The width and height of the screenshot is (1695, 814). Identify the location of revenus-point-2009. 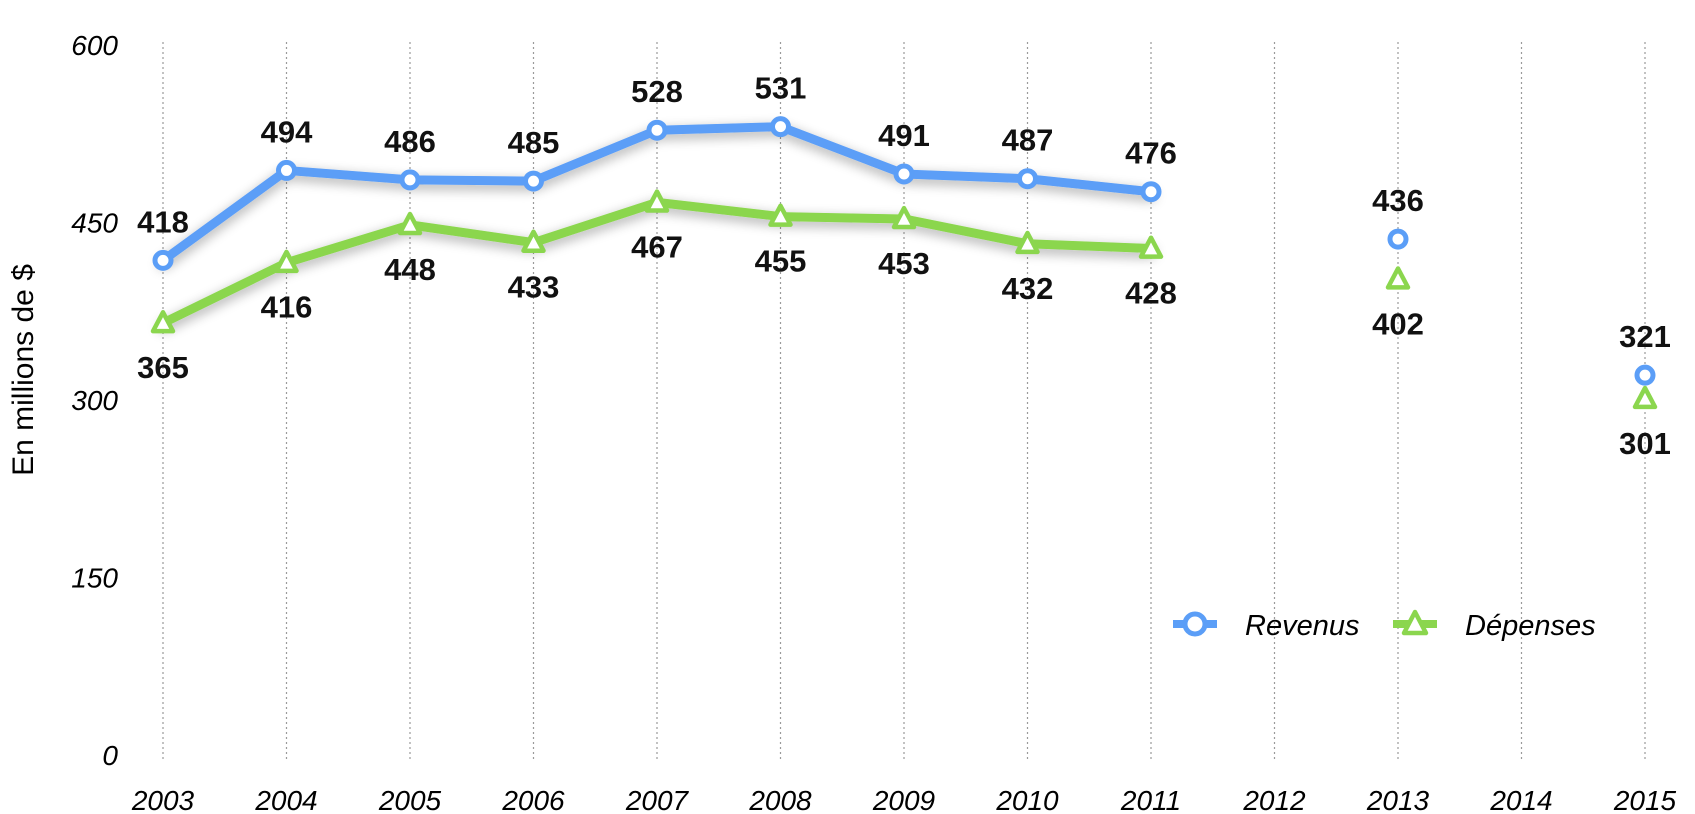
(904, 174).